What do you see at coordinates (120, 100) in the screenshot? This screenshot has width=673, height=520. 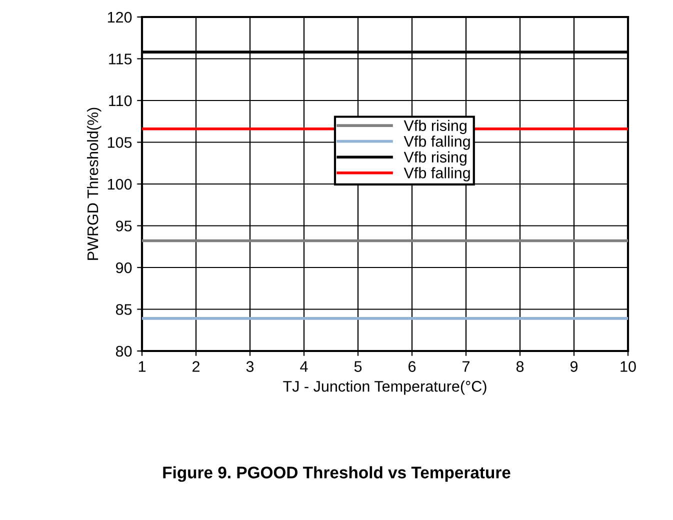 I see `y-tick-label: 110` at bounding box center [120, 100].